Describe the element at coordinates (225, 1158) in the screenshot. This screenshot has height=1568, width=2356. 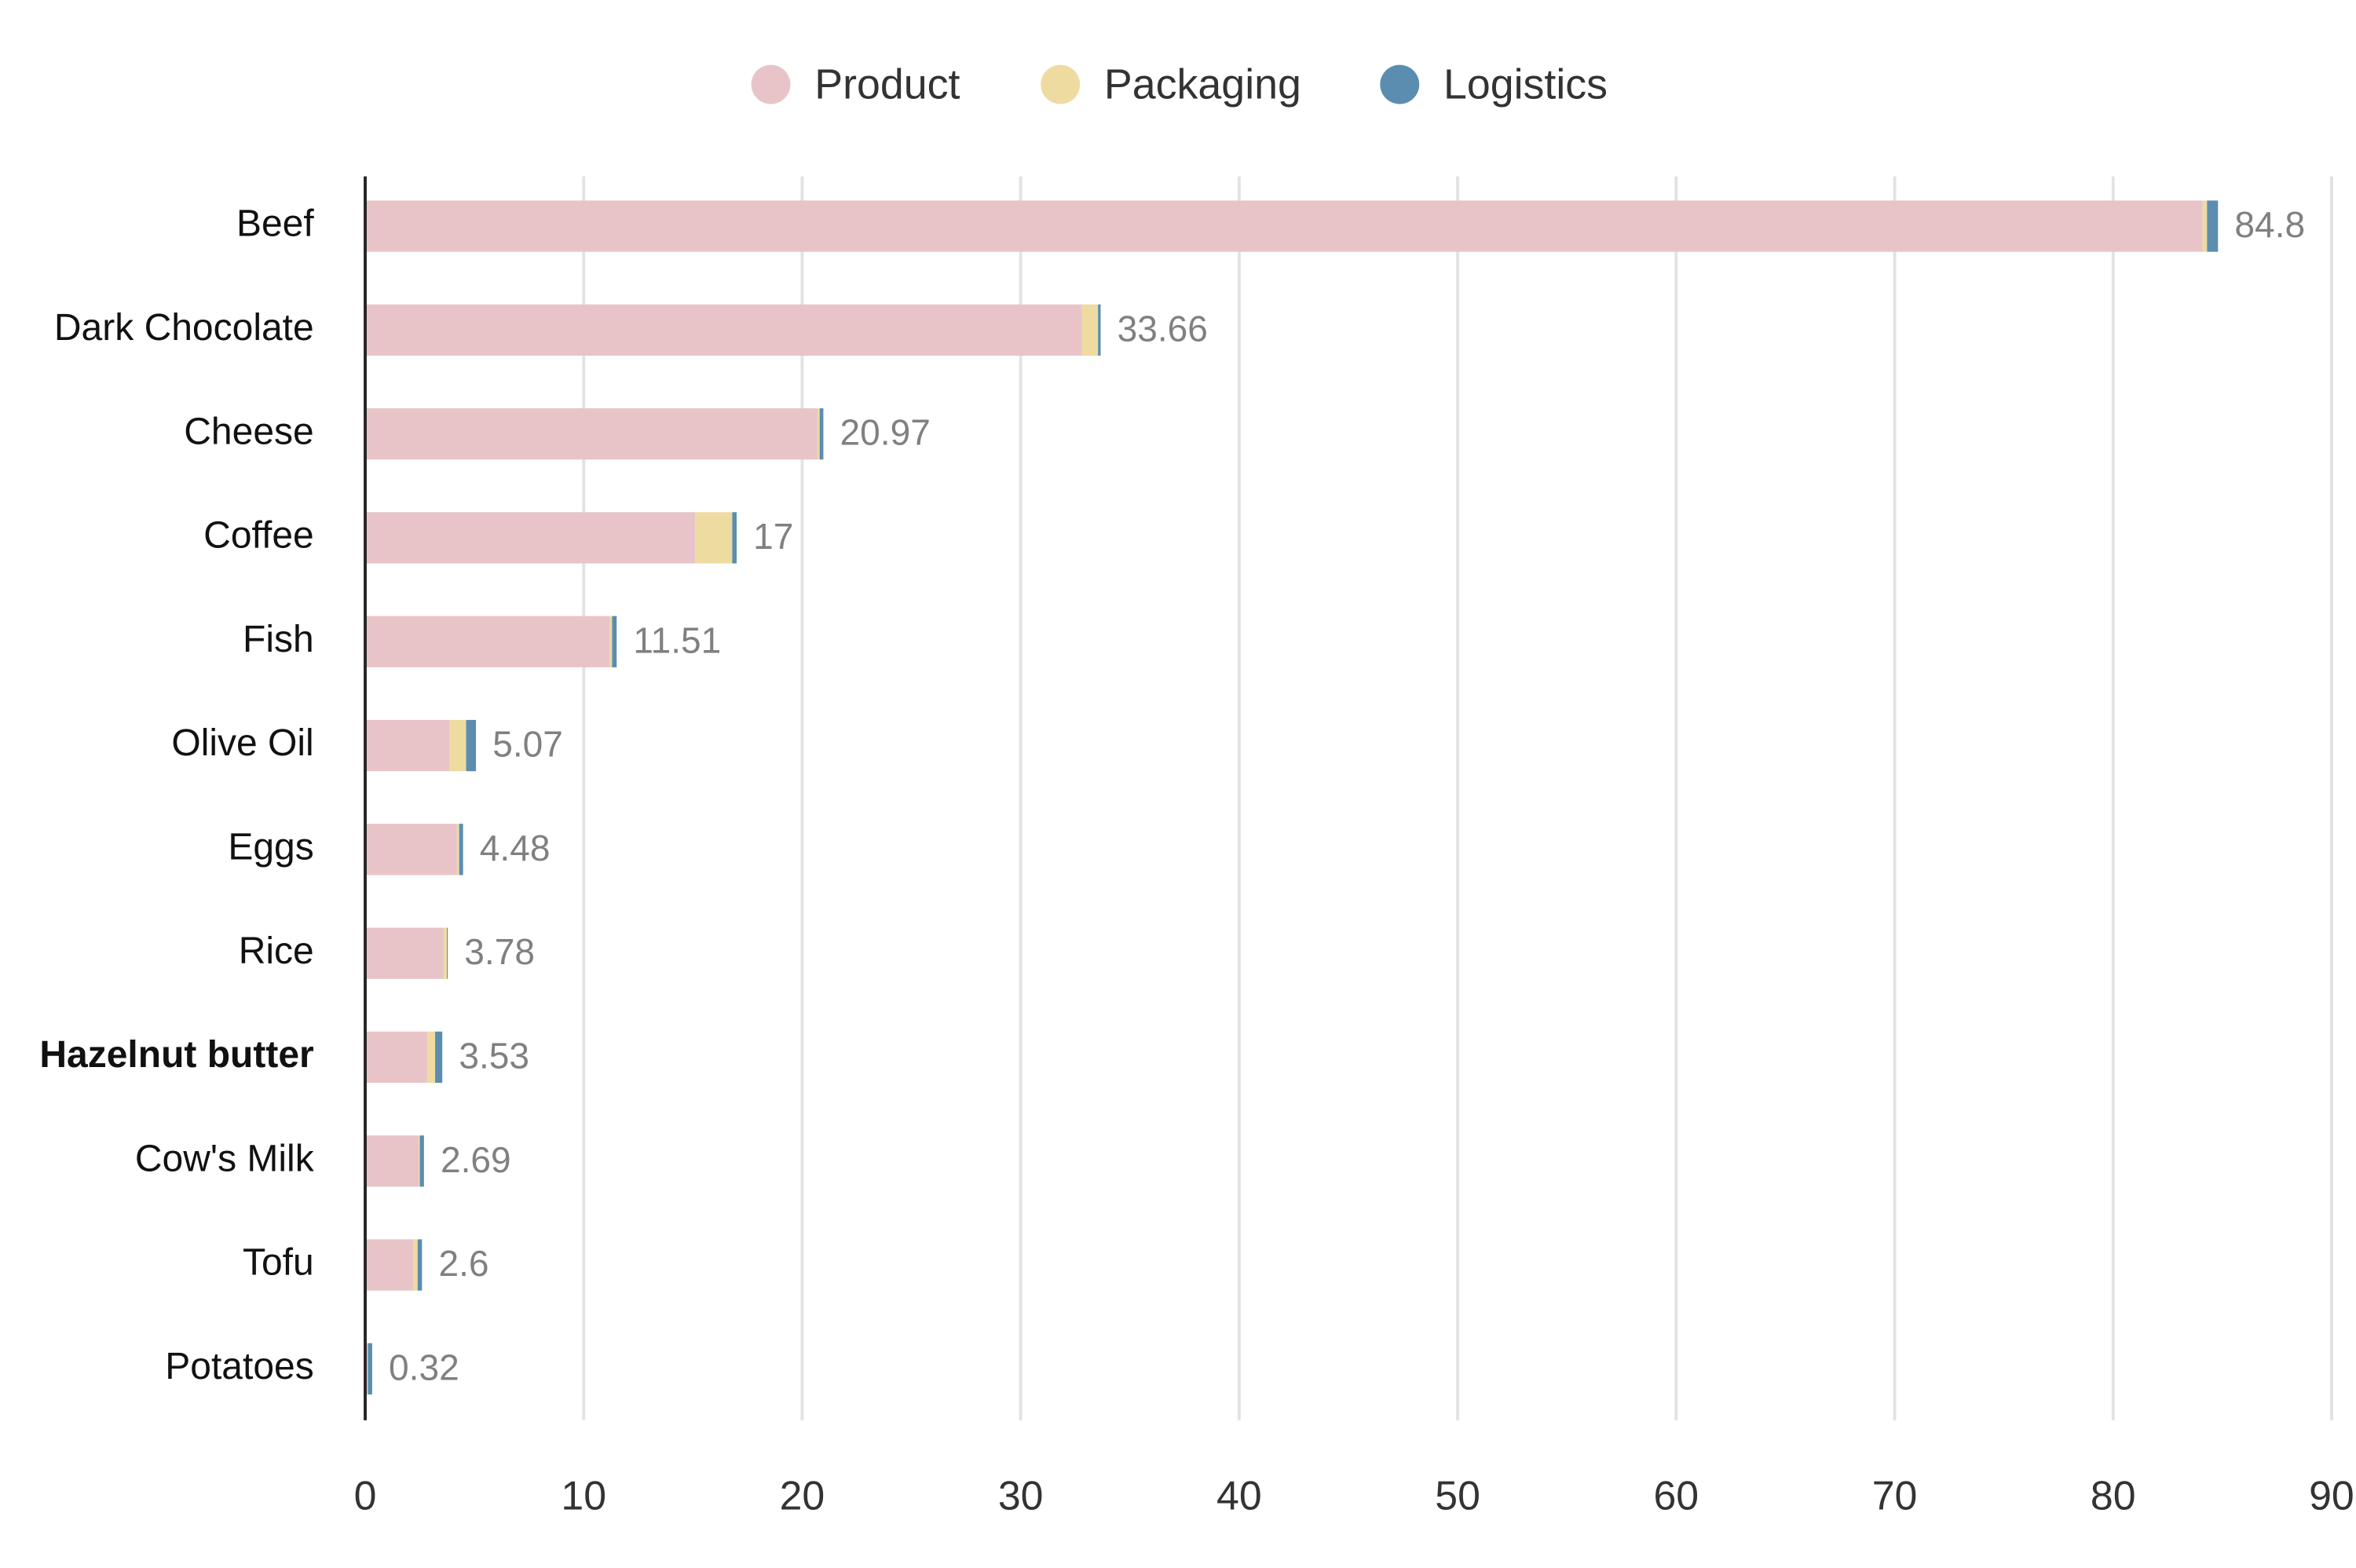
I see `category-label: Cow's Milk` at that location.